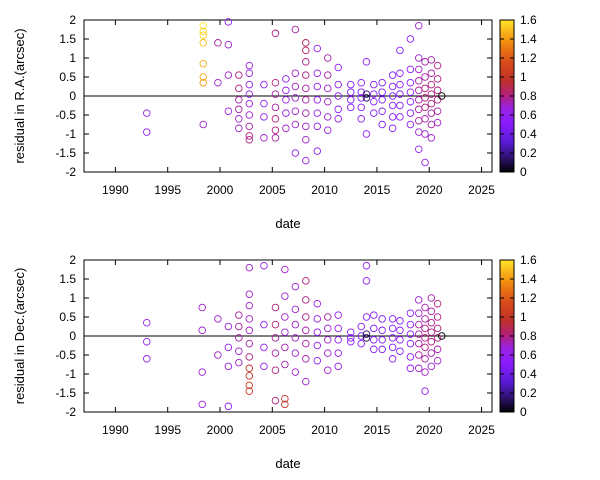  I want to click on colorbar-tick-label: 0.8, so click(528, 96).